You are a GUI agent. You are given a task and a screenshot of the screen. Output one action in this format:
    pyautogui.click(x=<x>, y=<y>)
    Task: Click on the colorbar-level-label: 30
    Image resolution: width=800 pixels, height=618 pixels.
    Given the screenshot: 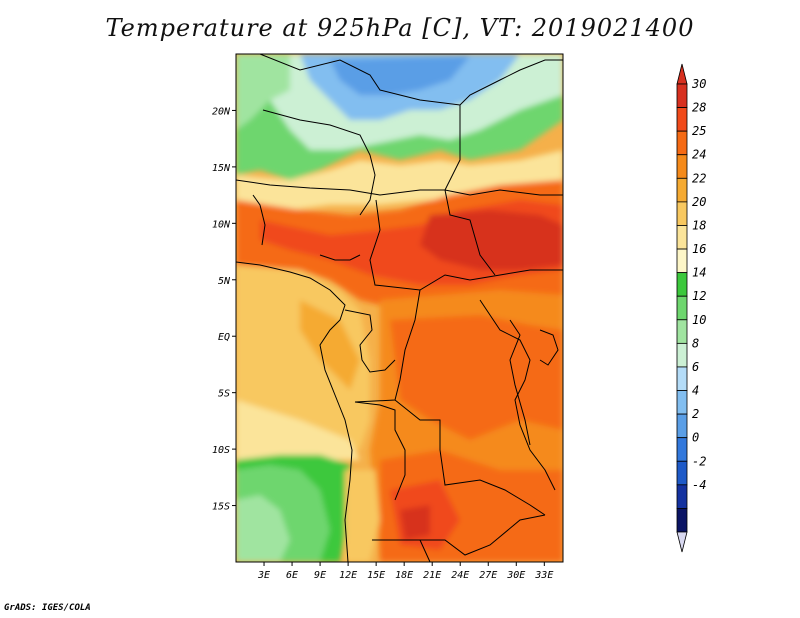 What is the action you would take?
    pyautogui.click(x=698, y=84)
    